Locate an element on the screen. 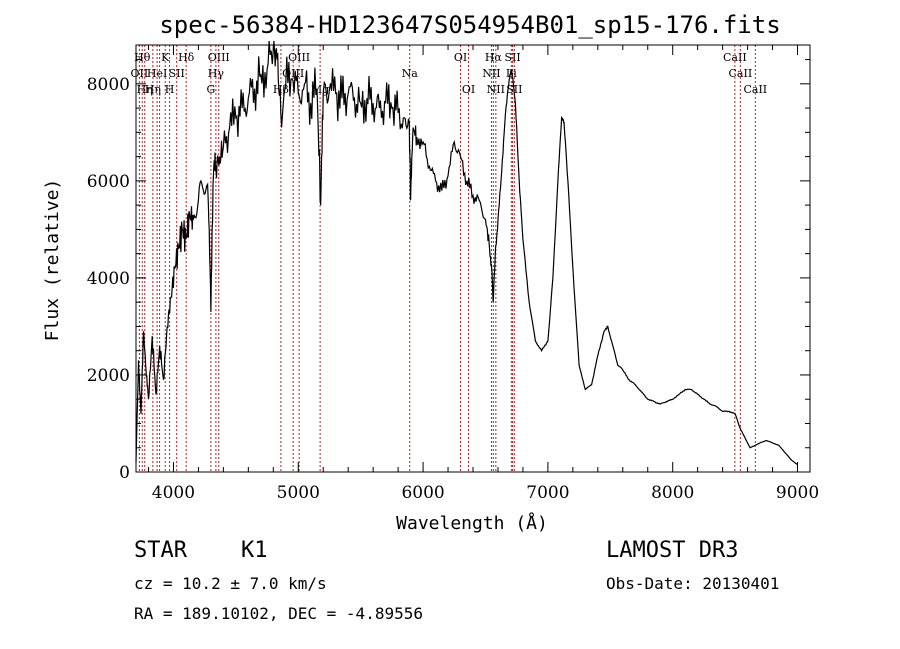  line-marker-label: H is located at coordinates (170, 89).